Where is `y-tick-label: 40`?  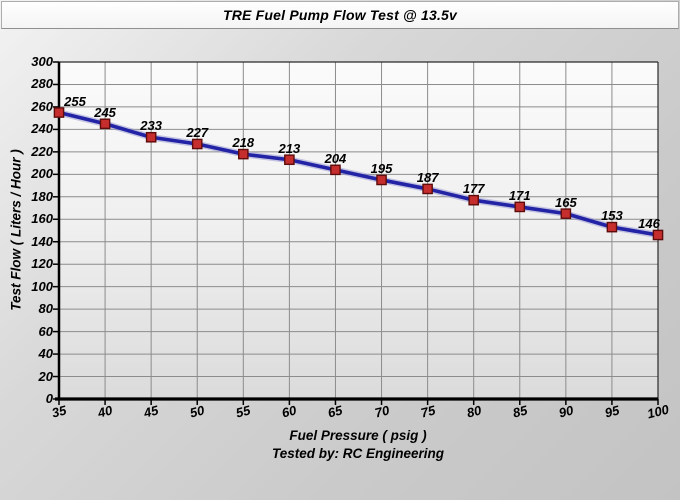 y-tick-label: 40 is located at coordinates (45, 354).